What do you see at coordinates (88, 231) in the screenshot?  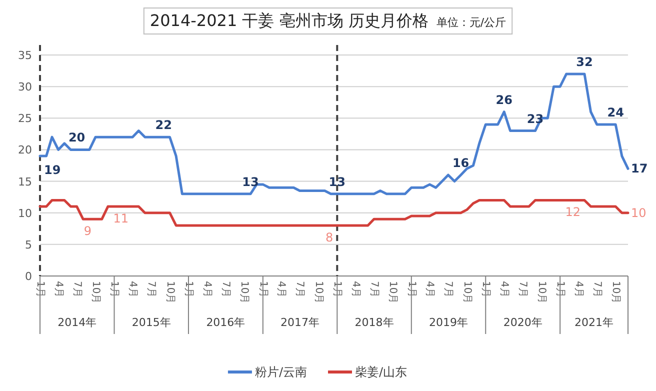 I see `data-label: 9` at bounding box center [88, 231].